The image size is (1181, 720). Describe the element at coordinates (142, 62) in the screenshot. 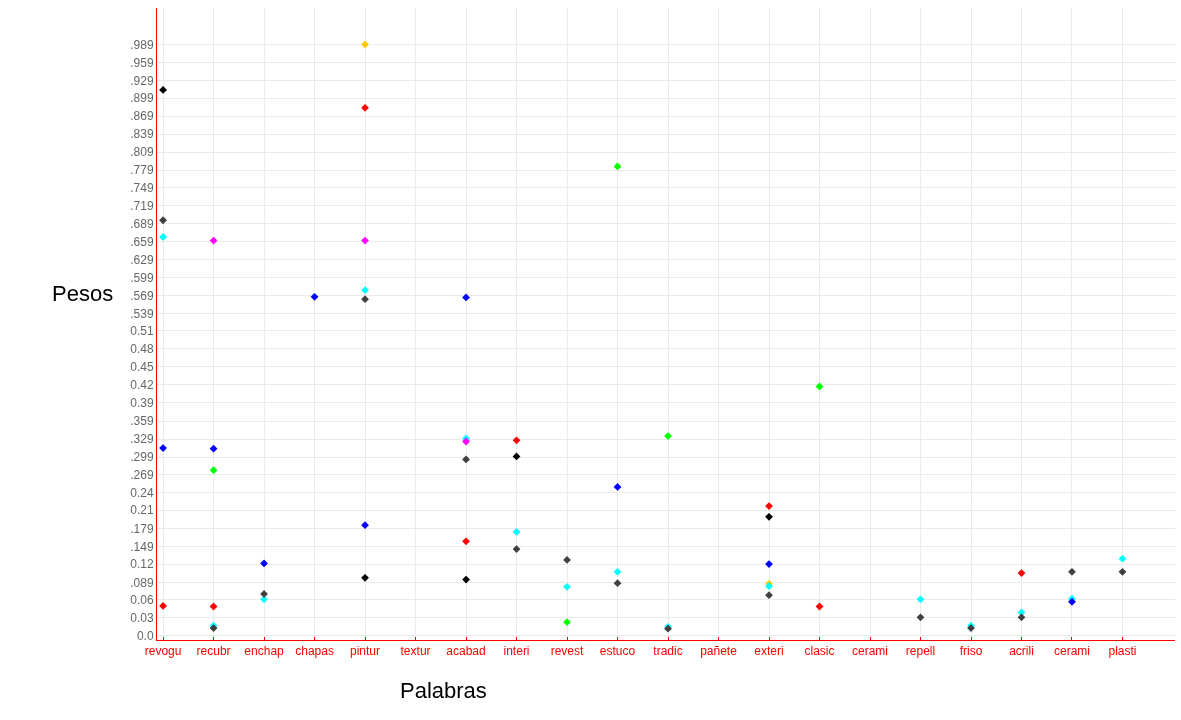

I see `y-tick-label: .959` at that location.